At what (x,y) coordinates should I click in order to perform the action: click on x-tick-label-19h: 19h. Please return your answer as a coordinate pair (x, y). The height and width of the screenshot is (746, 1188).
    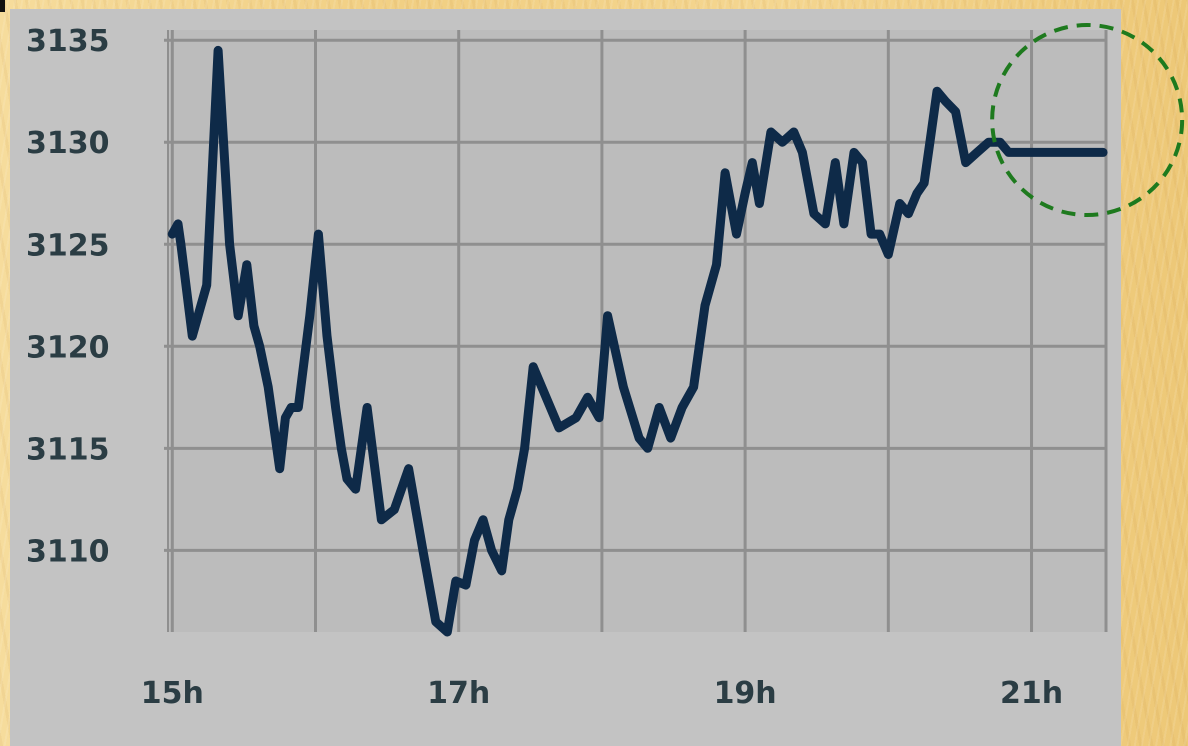
    Looking at the image, I should click on (745, 693).